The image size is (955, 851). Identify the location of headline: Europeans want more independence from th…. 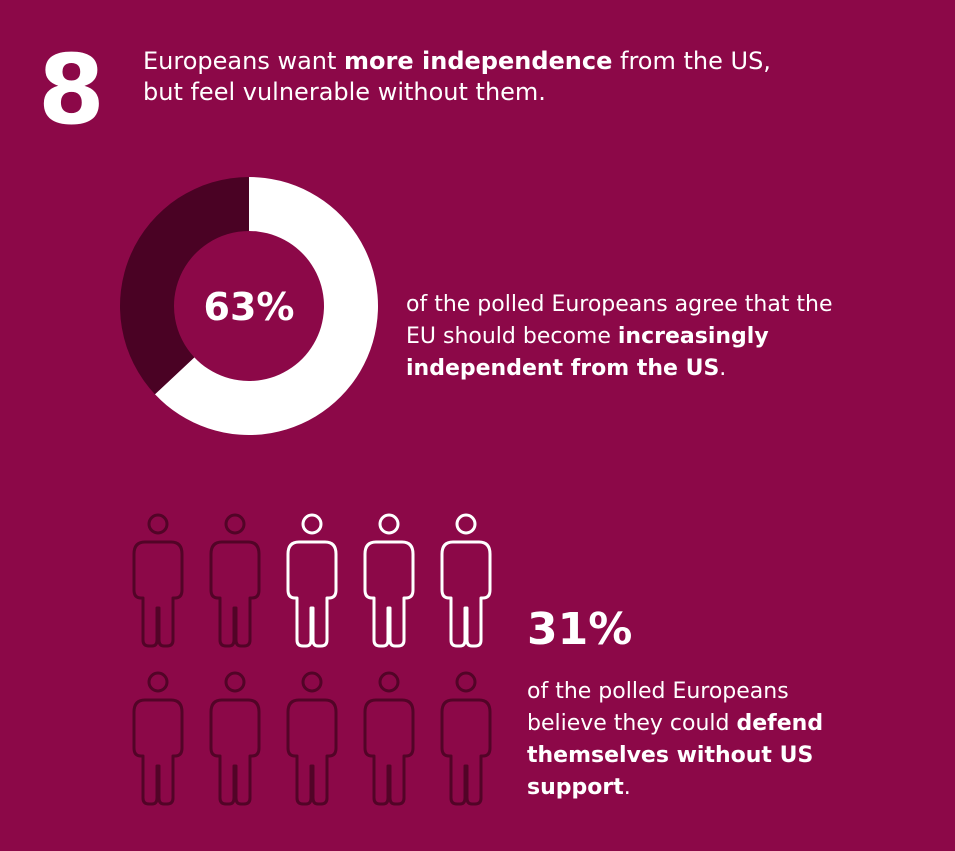
(463, 77).